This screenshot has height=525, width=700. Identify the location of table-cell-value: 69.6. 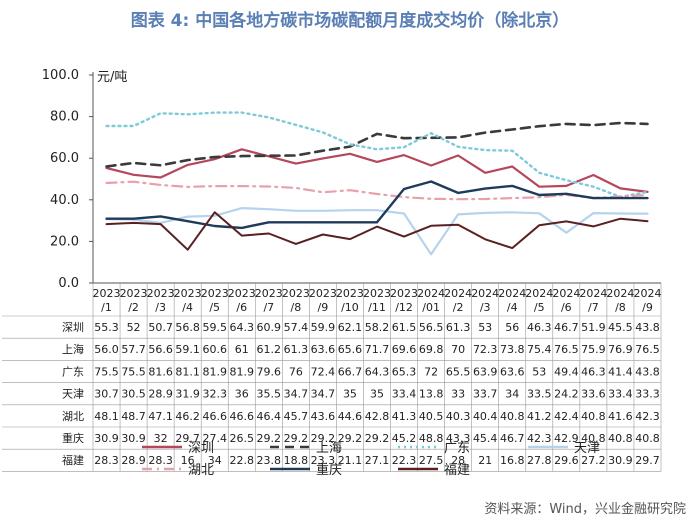
(404, 349).